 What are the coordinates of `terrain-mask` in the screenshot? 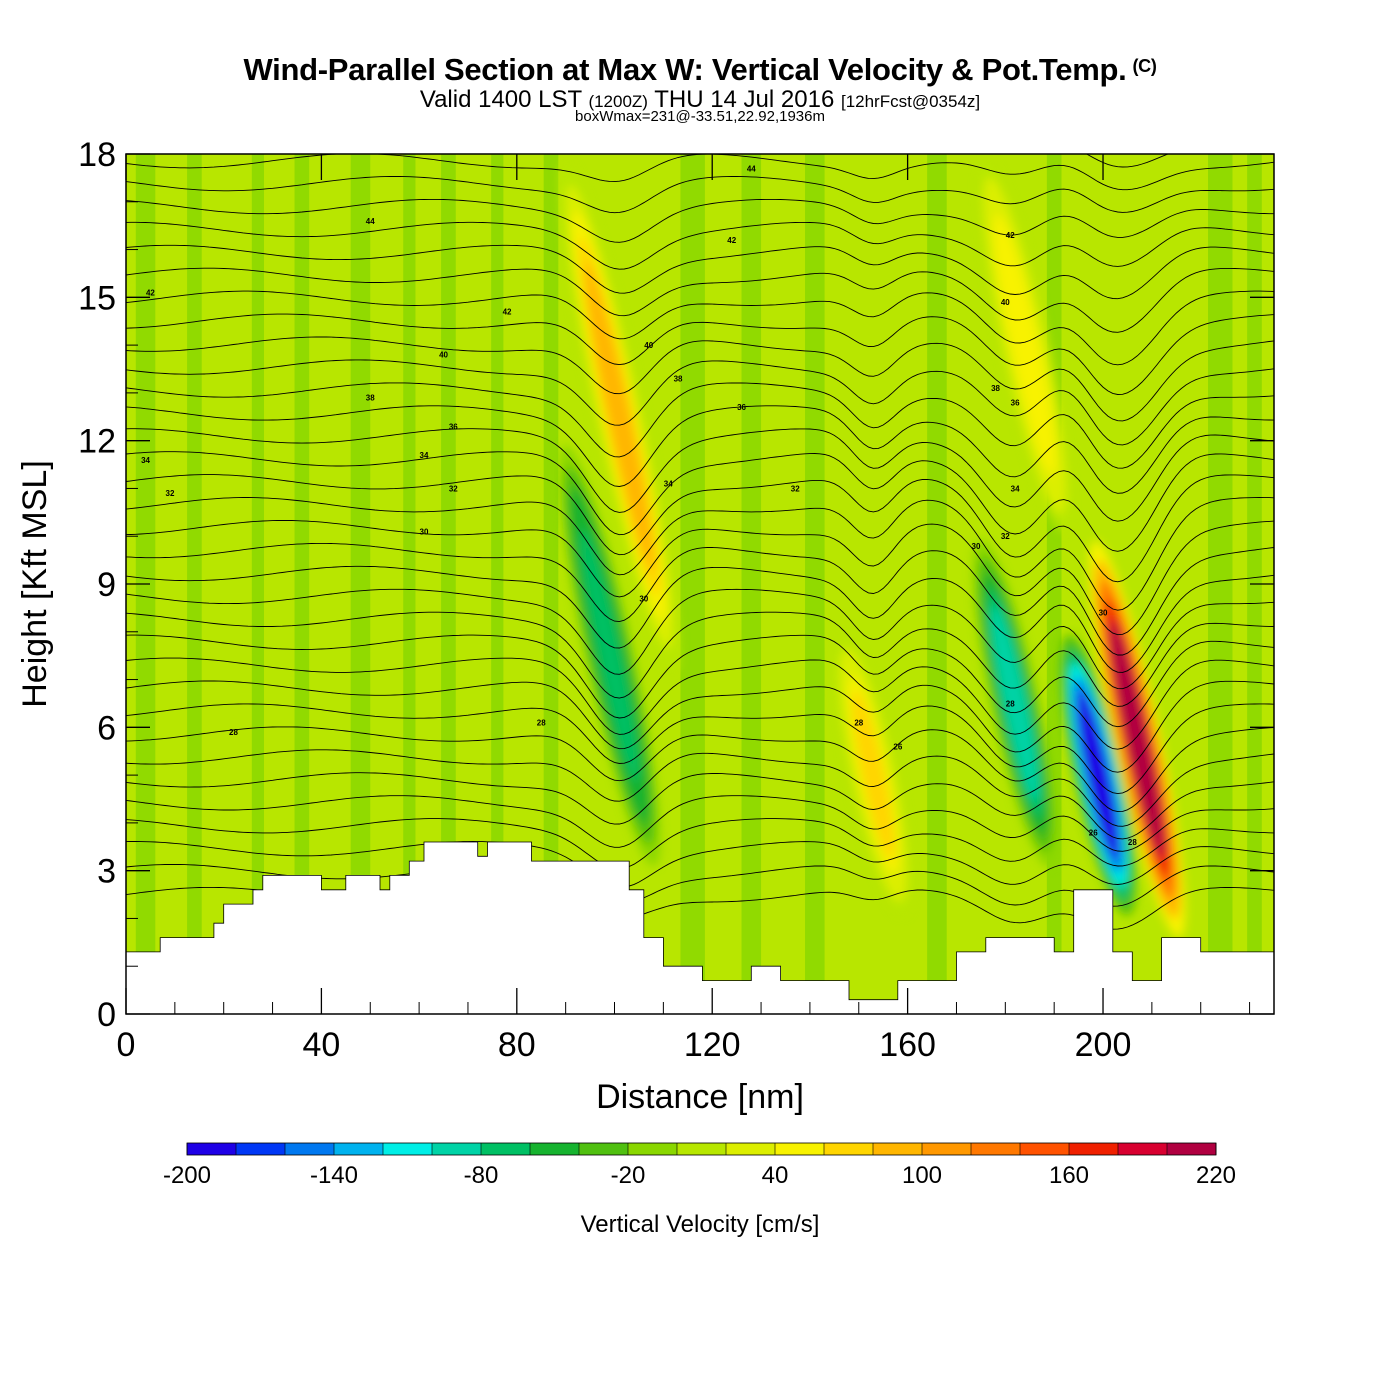 It's located at (700, 927).